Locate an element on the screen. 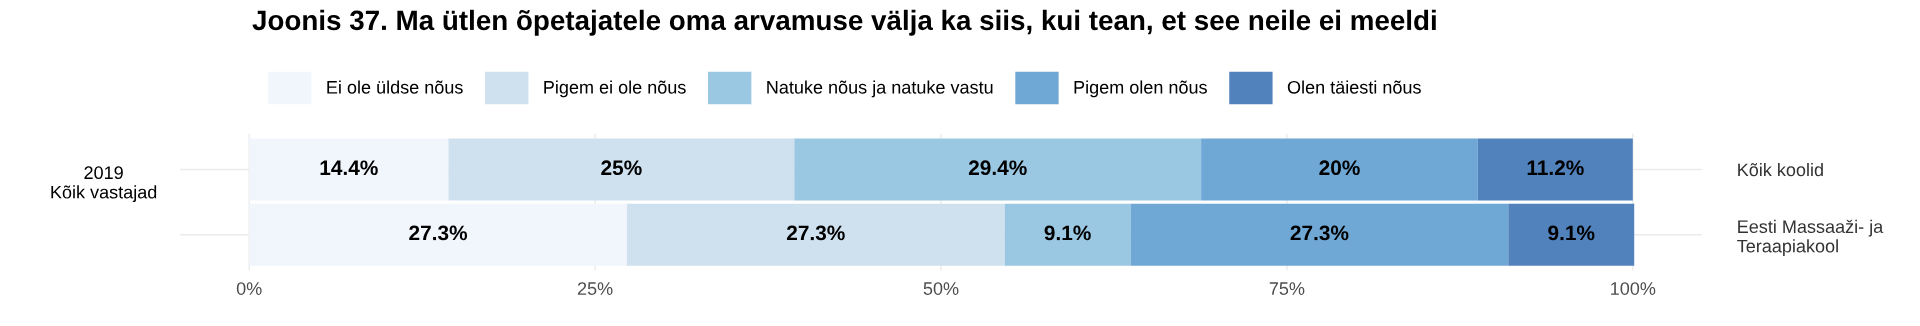 The height and width of the screenshot is (326, 1920). y-tick-label: Eesti Massaaži- ja Teraapiakool is located at coordinates (1810, 238).